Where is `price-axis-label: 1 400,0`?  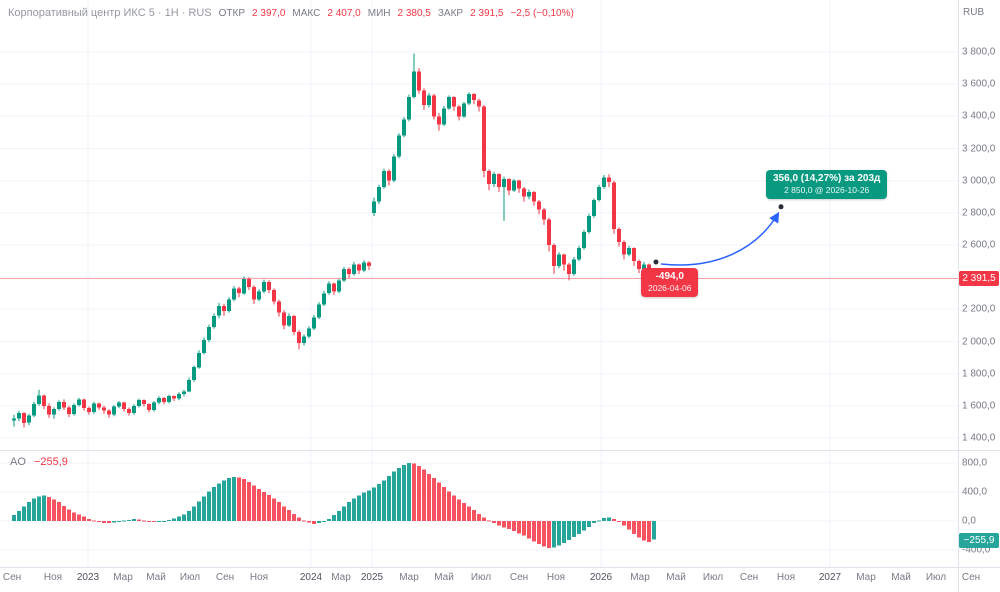 price-axis-label: 1 400,0 is located at coordinates (979, 438).